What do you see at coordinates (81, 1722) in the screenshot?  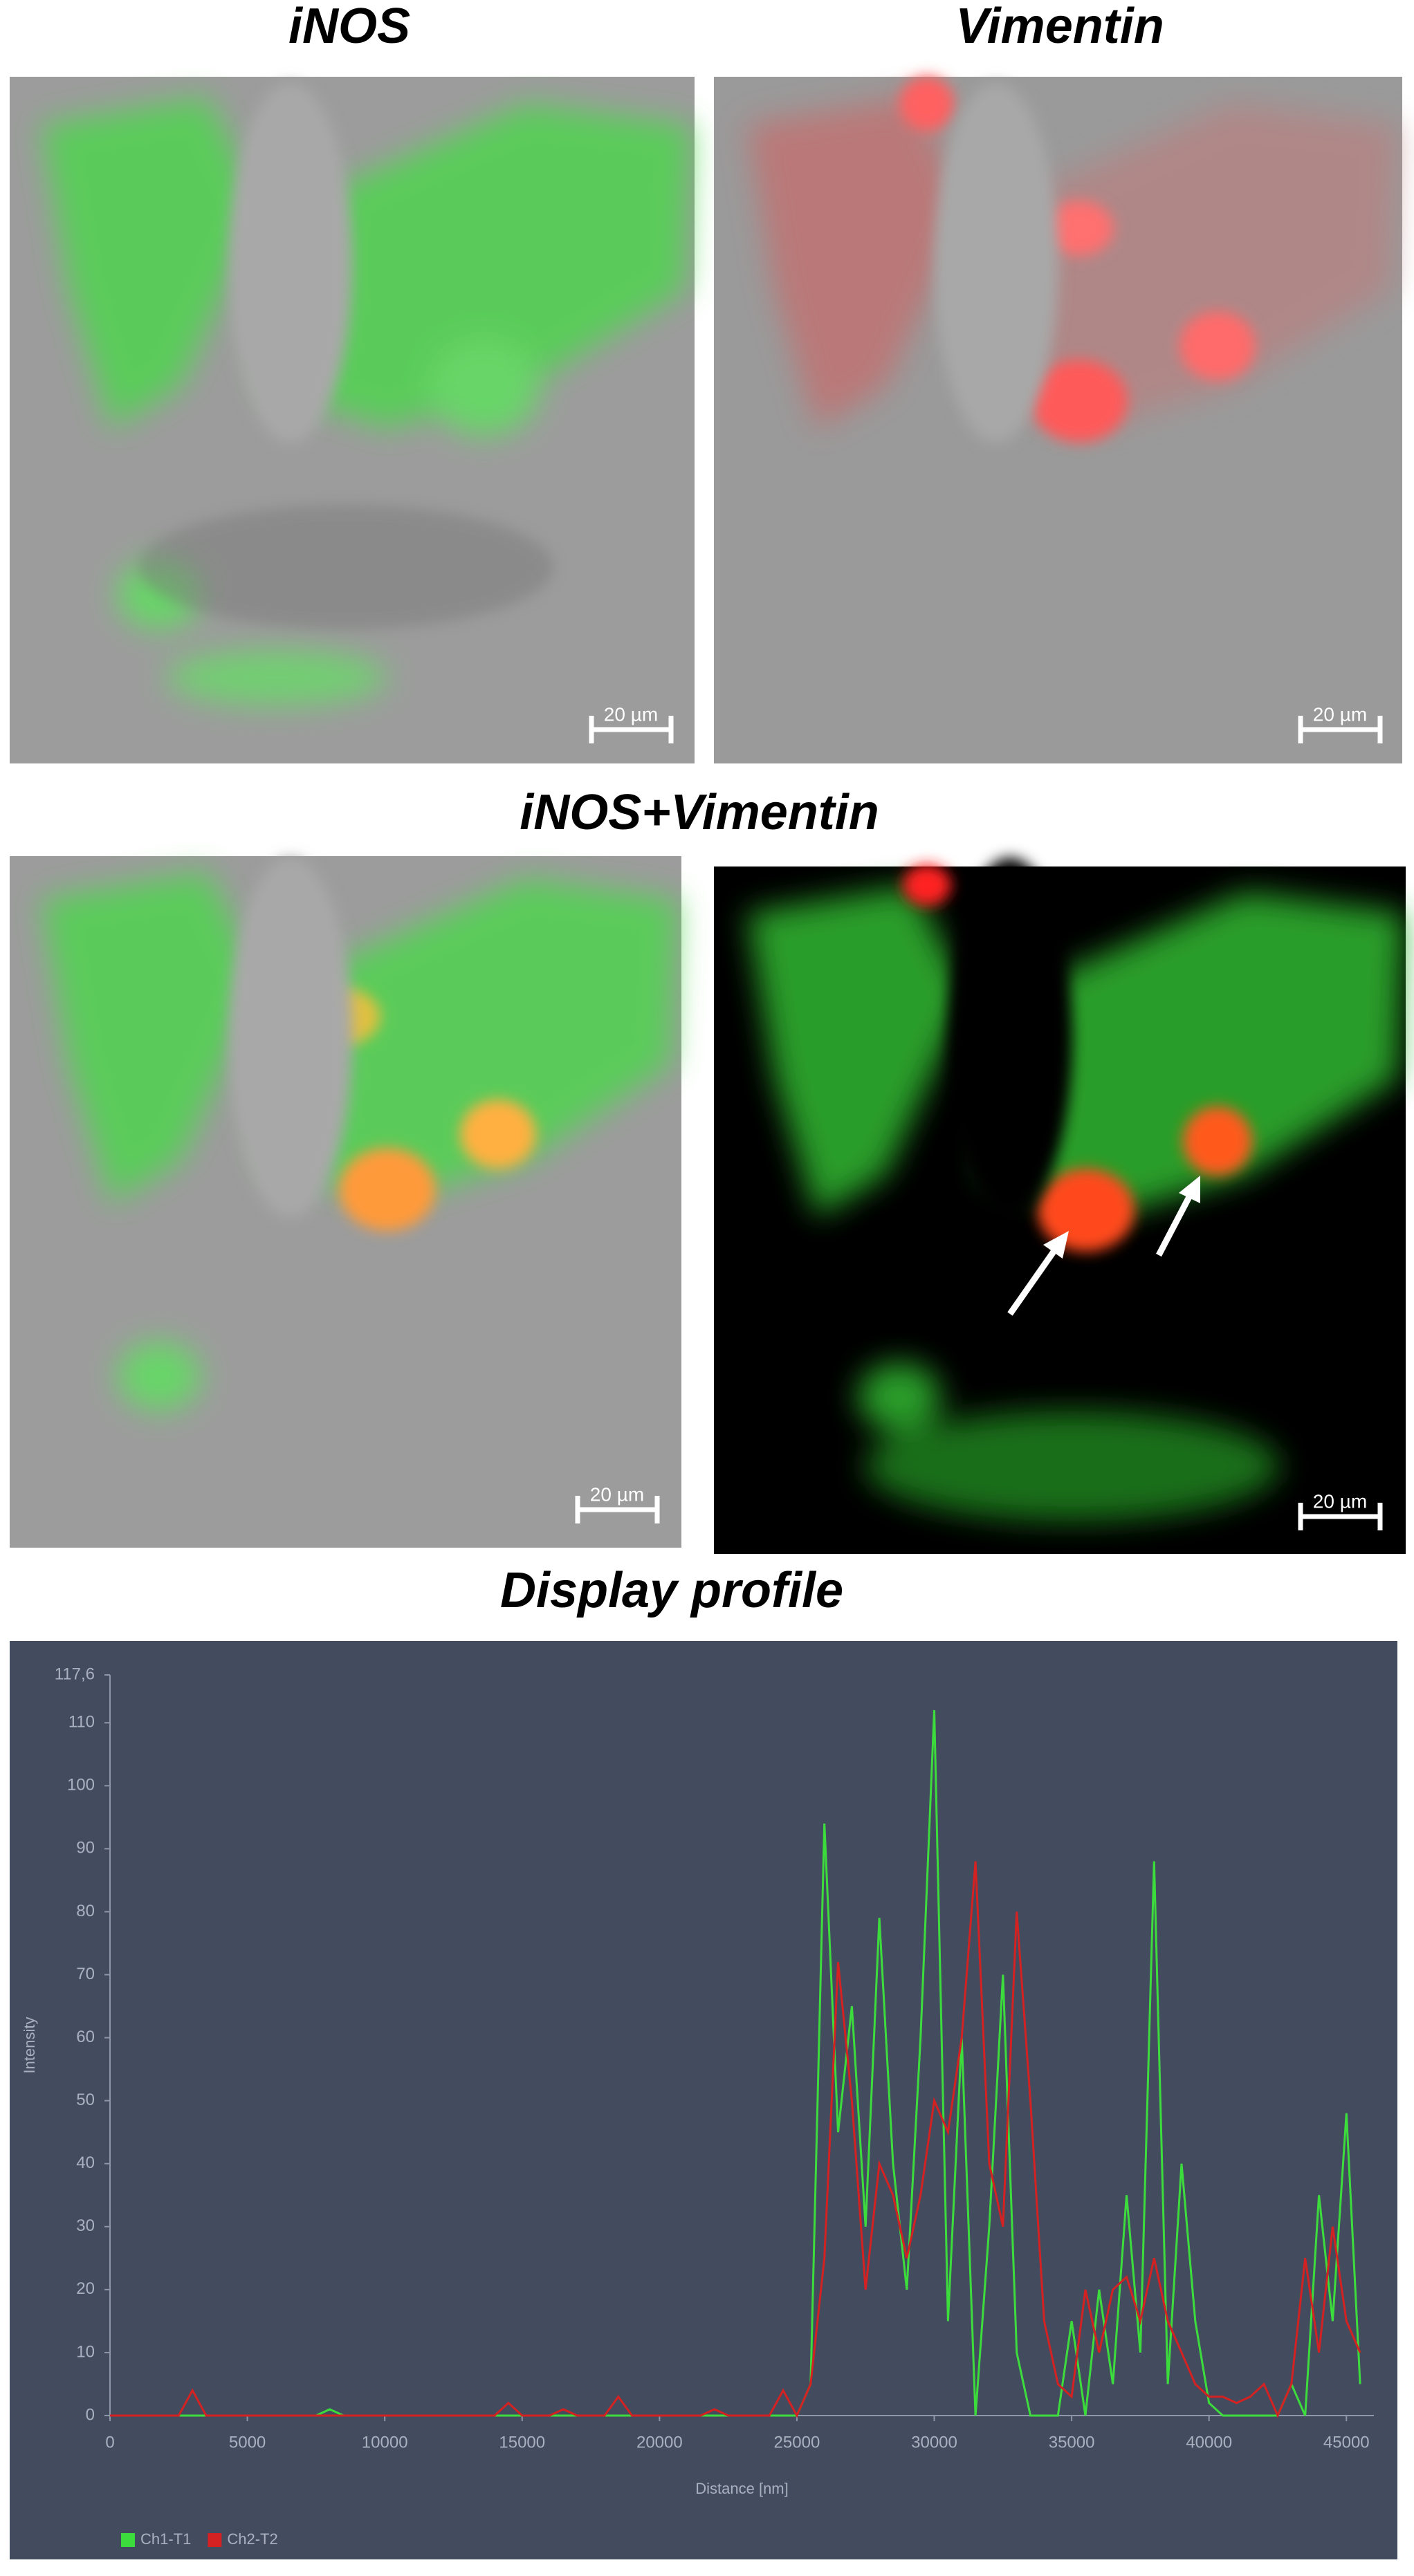 I see `y-tick-label: 110` at bounding box center [81, 1722].